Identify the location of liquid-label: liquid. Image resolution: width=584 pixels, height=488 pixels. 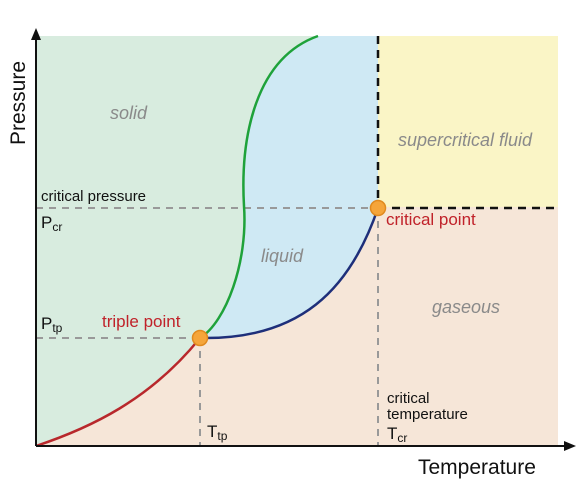
(282, 256).